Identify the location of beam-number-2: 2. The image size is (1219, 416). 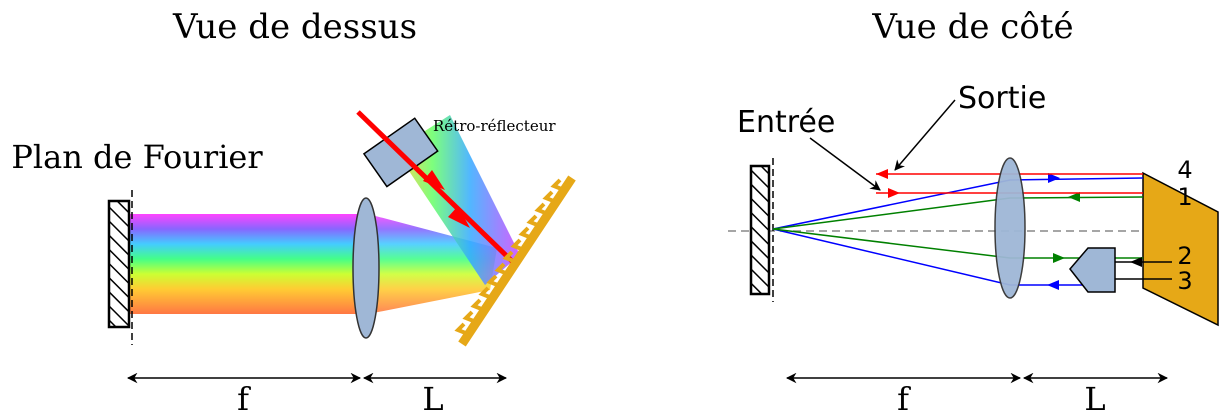
(1184, 256).